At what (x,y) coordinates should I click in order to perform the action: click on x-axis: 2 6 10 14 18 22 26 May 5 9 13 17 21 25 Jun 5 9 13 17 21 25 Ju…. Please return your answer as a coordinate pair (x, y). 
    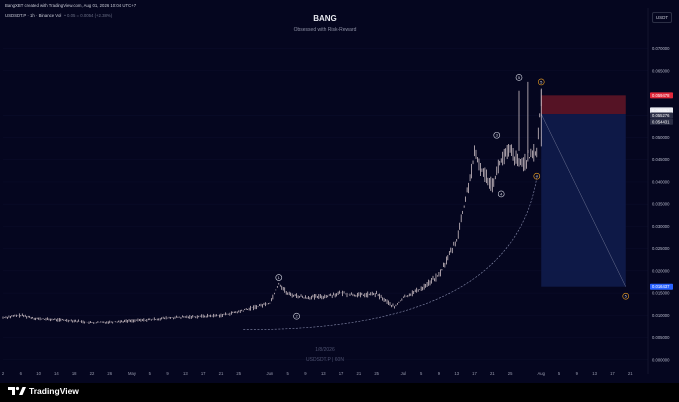
    Looking at the image, I should click on (317, 373).